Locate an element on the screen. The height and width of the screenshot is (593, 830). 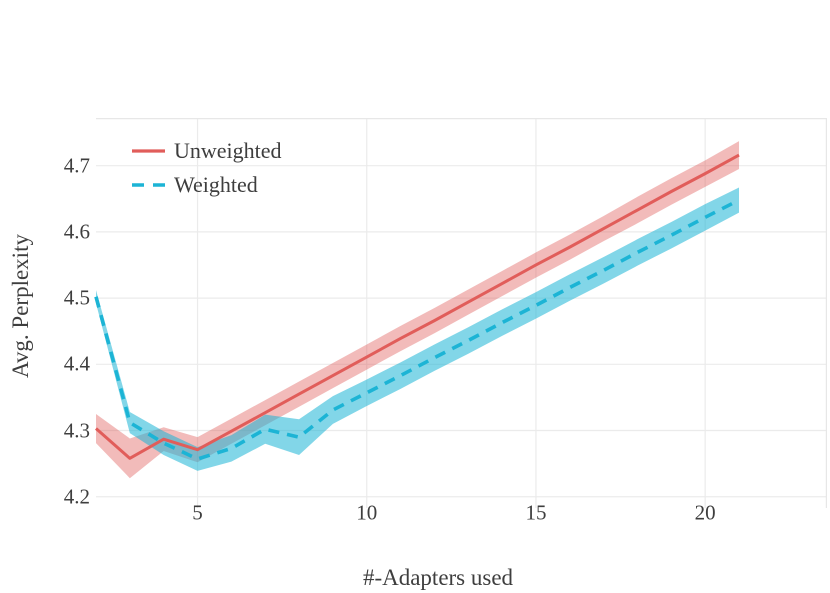
legend-item-unweighted: Unweighted is located at coordinates (207, 151).